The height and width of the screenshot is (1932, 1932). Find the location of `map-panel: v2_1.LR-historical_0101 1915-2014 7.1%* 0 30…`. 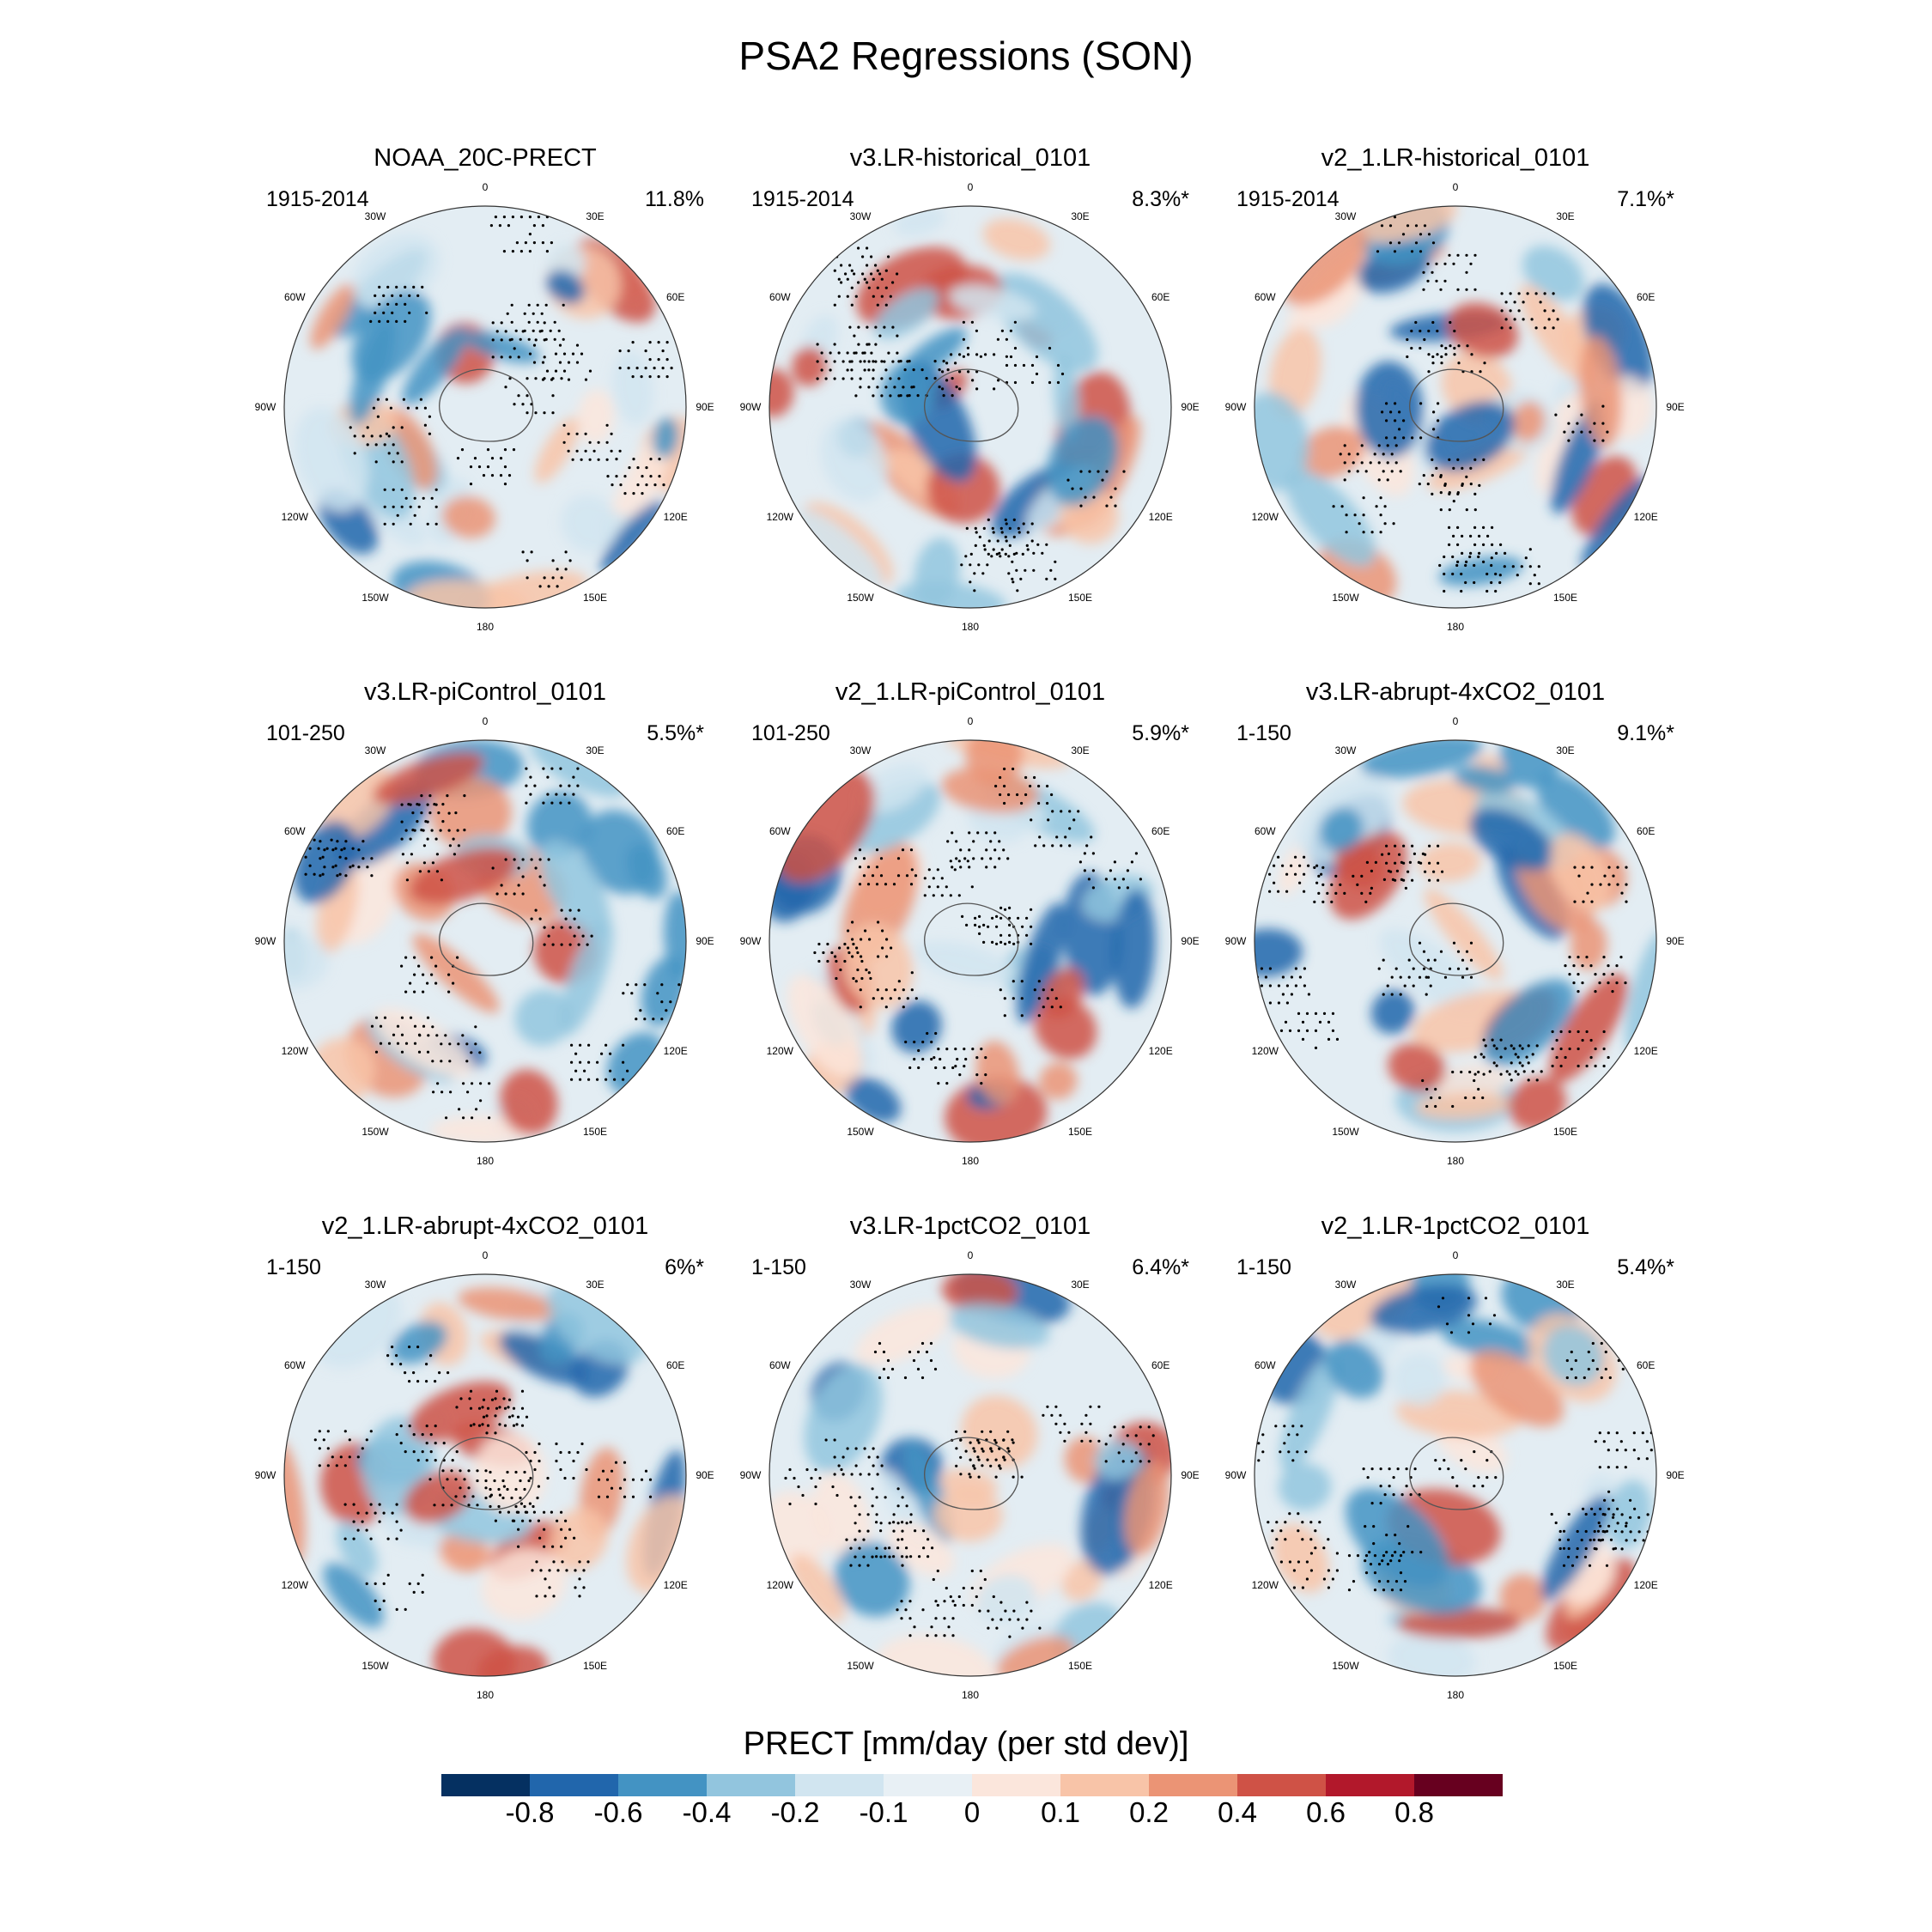

map-panel: v2_1.LR-historical_0101 1915-2014 7.1%* 0 30… is located at coordinates (1455, 401).